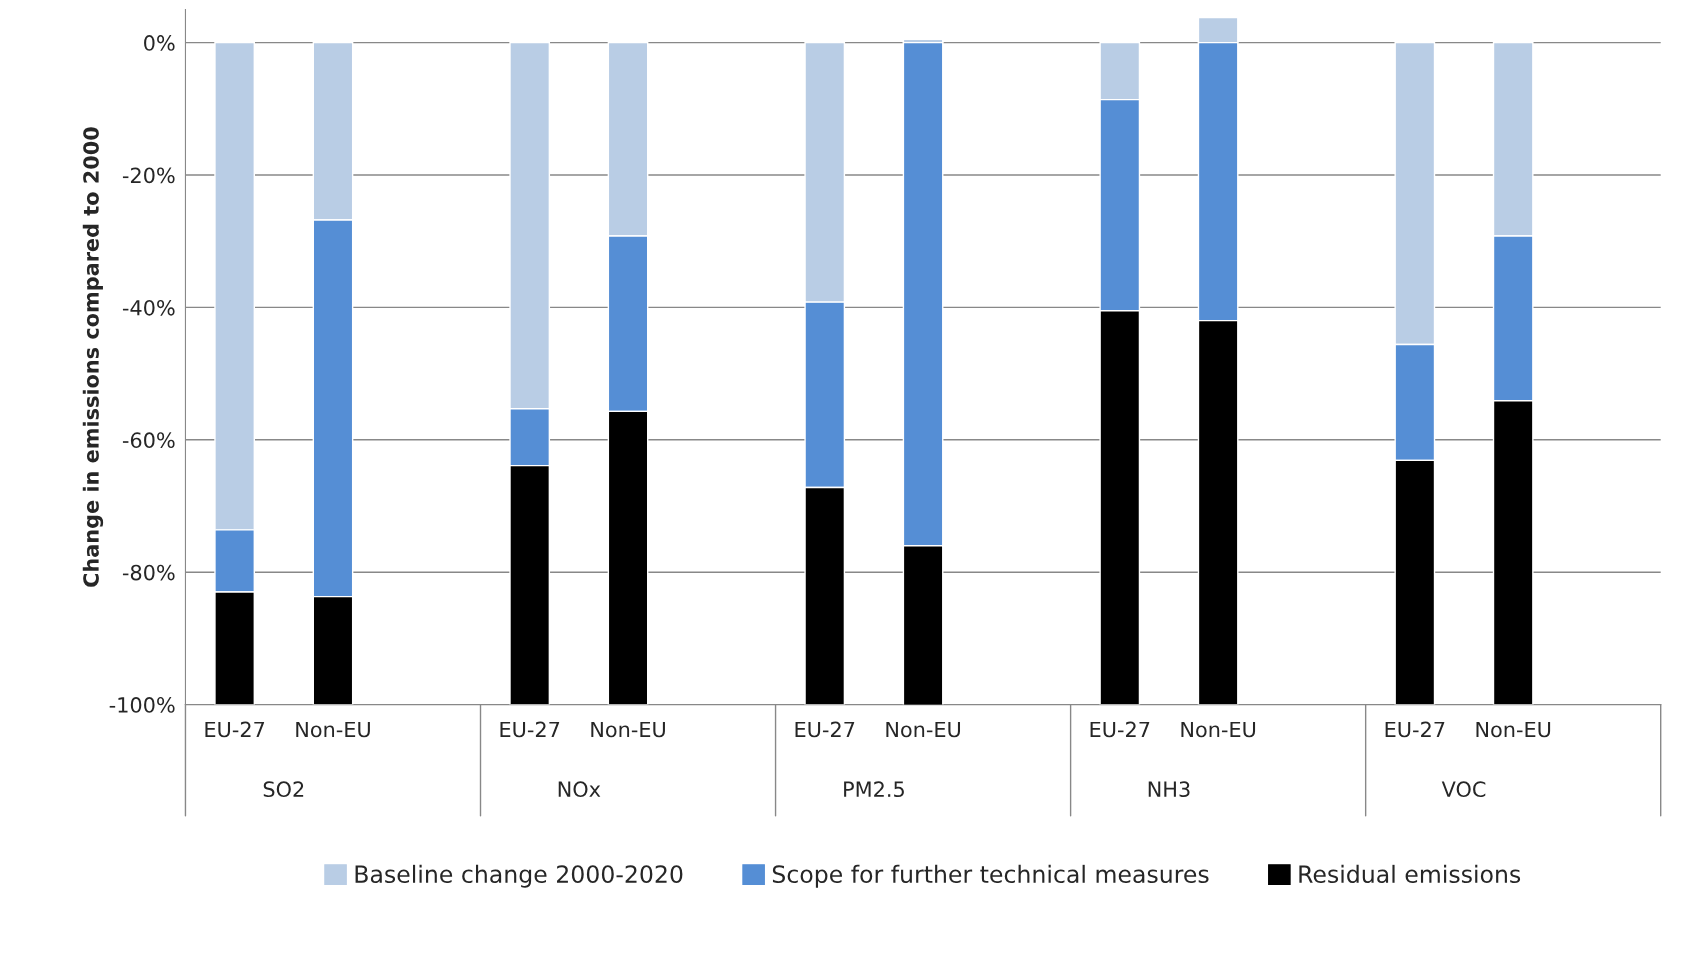 This screenshot has height=956, width=1686. Describe the element at coordinates (142, 705) in the screenshot. I see `y-tick-label: -100%` at that location.